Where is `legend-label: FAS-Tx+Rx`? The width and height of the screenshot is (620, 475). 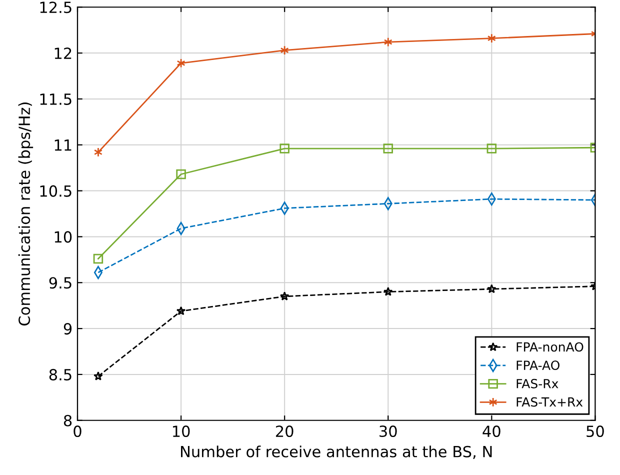
legend-label: FAS-Tx+Rx is located at coordinates (549, 402).